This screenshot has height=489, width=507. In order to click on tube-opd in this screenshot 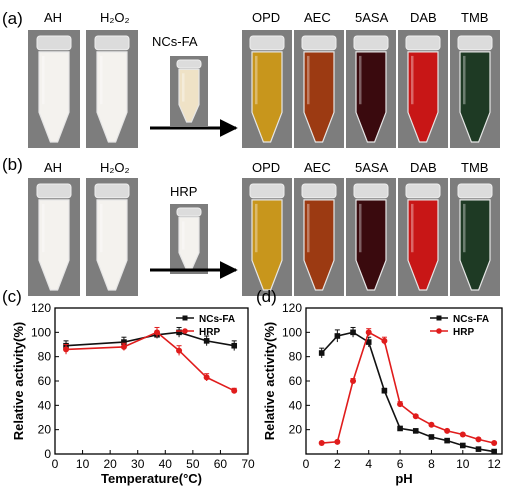, I will do `click(267, 237)`.